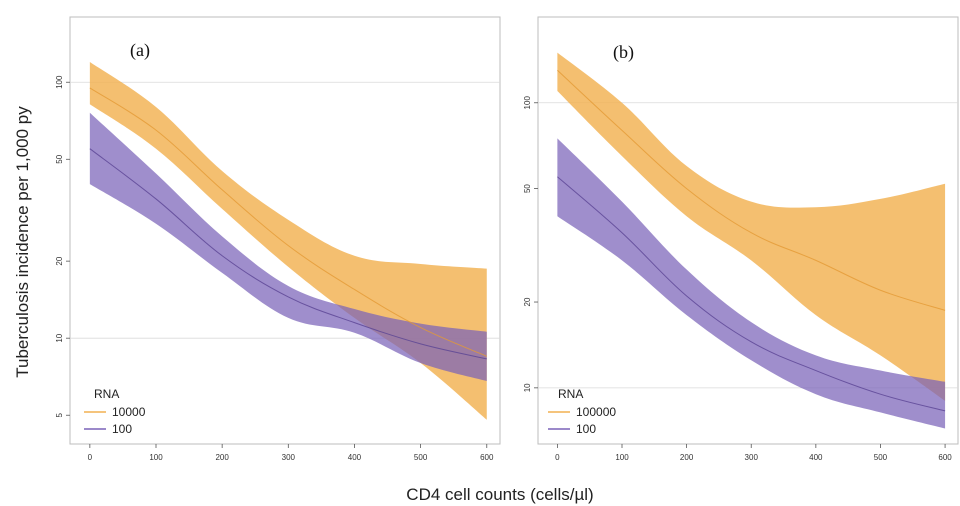  I want to click on y-axis-title: Tuberculosis incidence per 1,000 py, so click(22, 242).